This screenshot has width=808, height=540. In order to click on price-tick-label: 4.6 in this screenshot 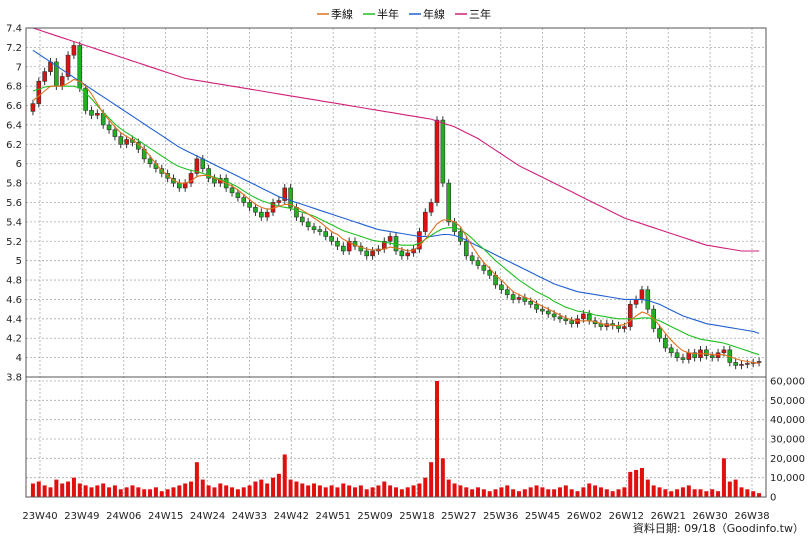, I will do `click(14, 300)`.